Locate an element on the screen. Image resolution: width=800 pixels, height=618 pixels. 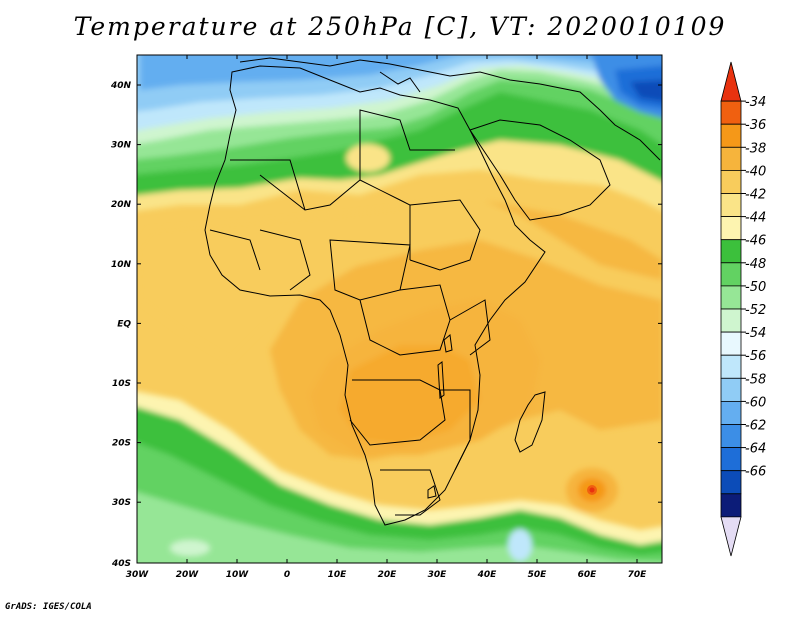
colorbar-top-arrow is located at coordinates (731, 81).